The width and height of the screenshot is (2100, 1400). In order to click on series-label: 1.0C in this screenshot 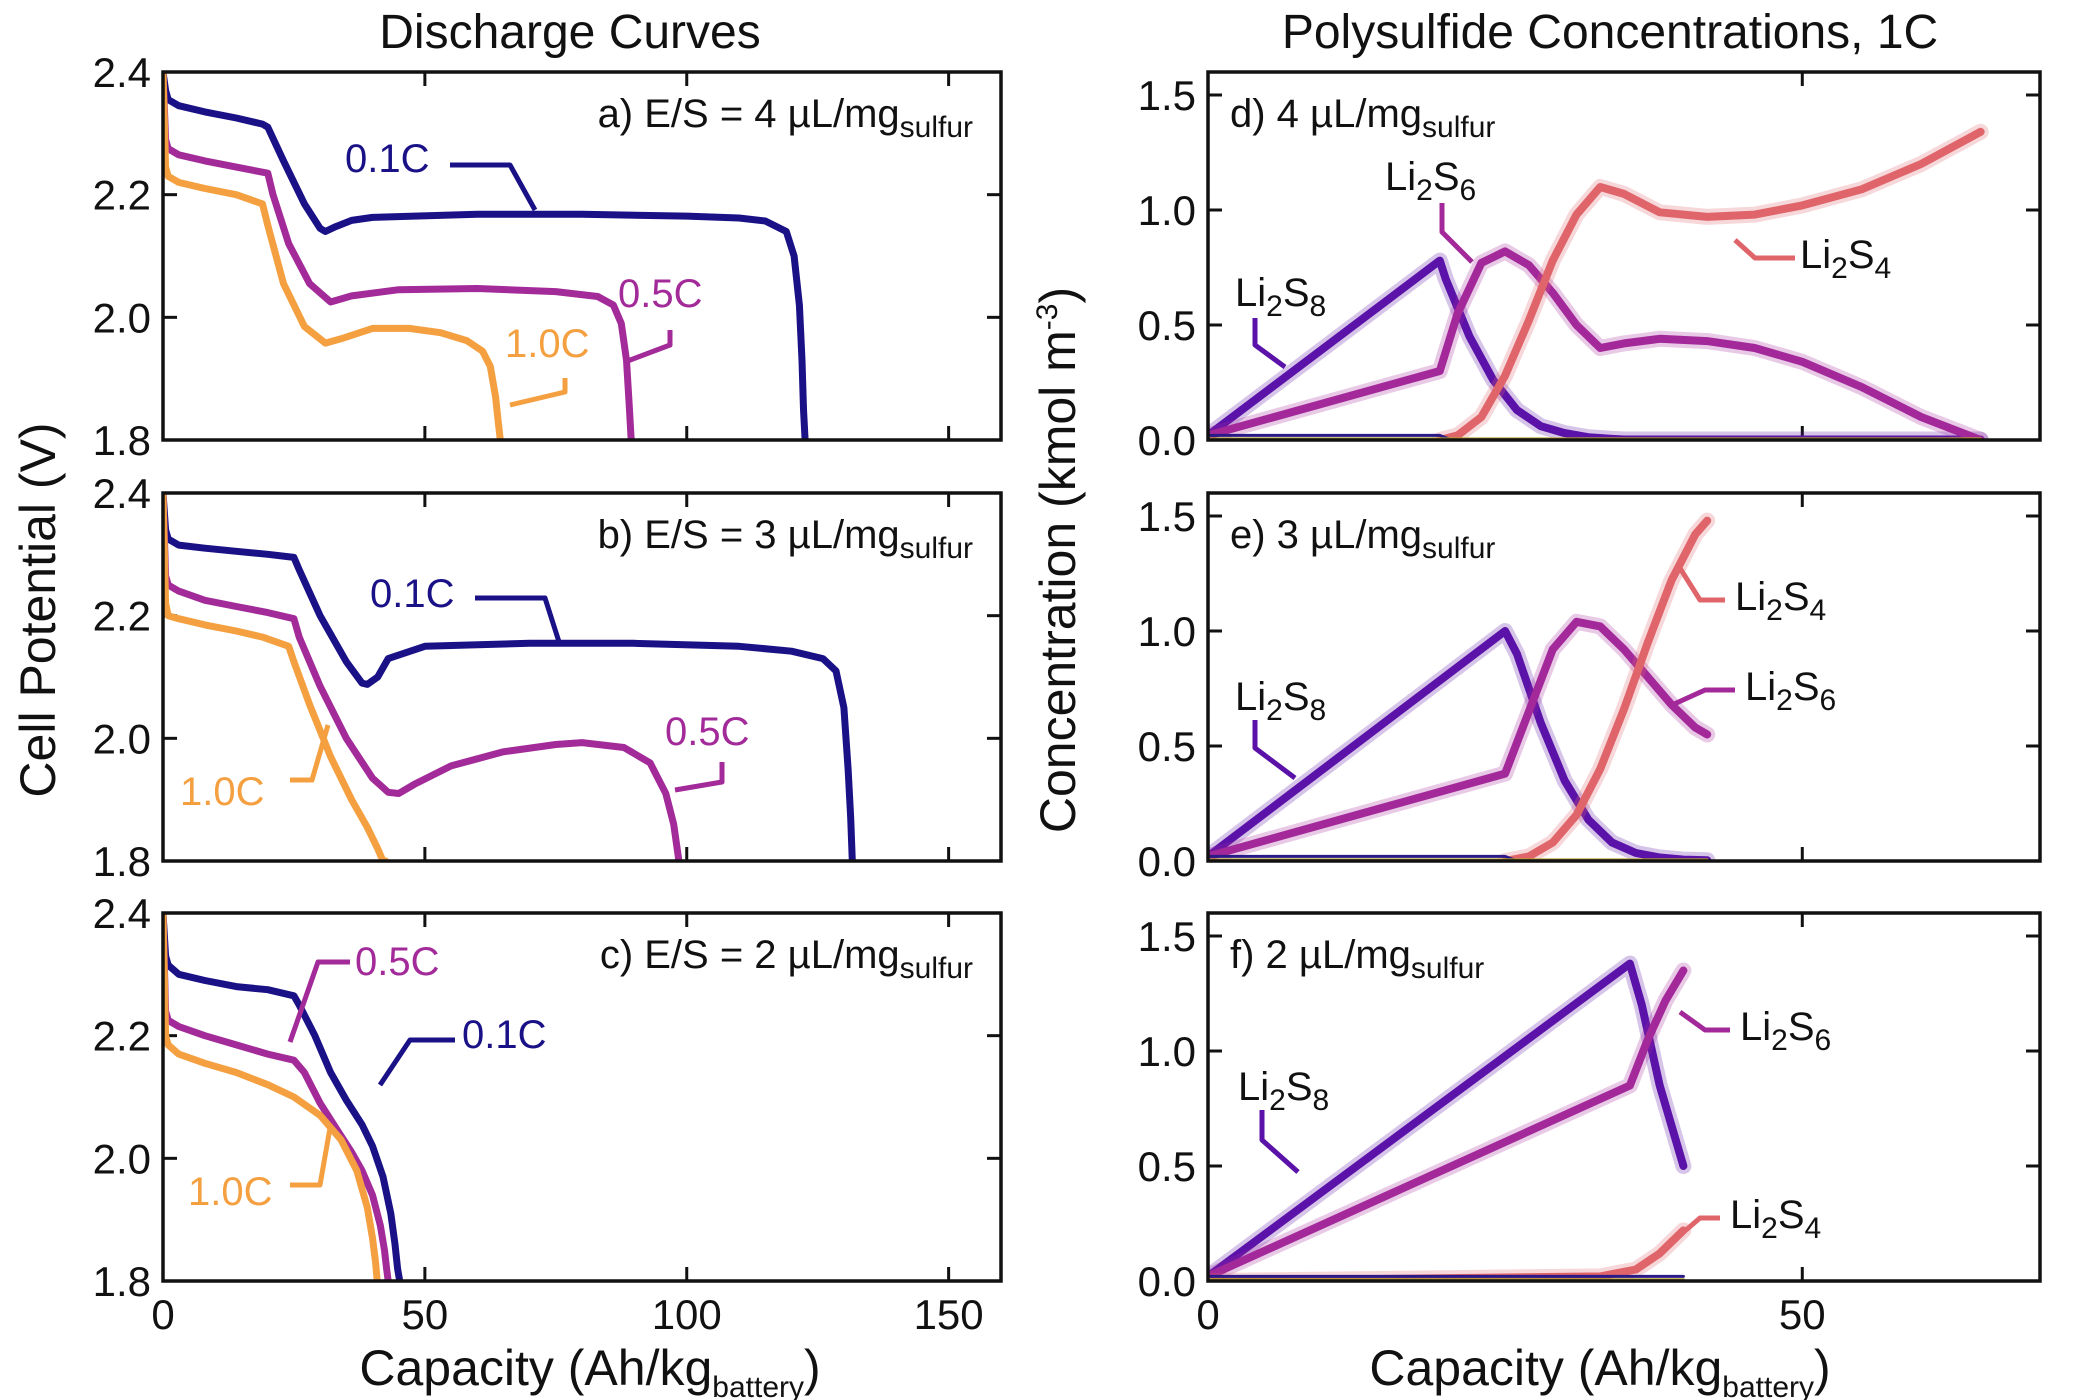, I will do `click(230, 1192)`.